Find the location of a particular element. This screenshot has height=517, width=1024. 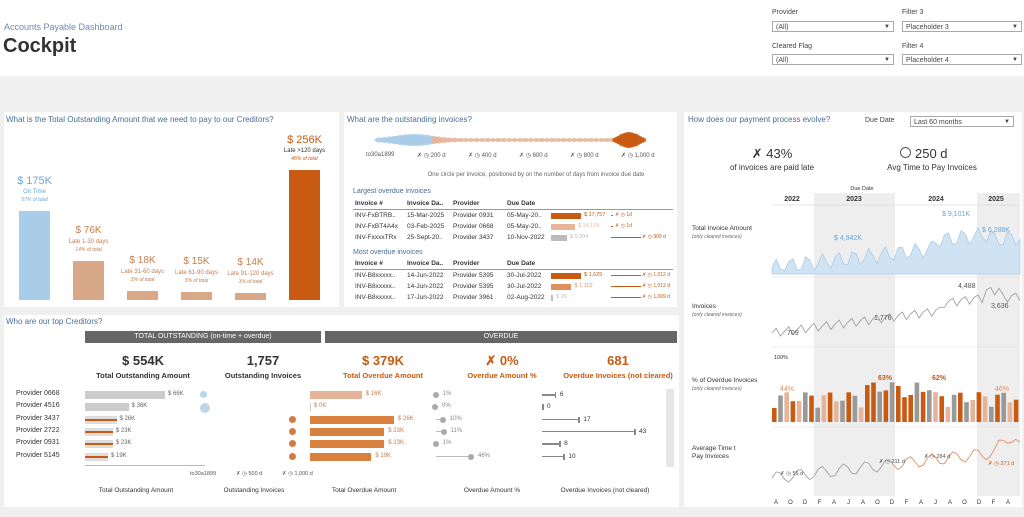

table-cell-invoice: INV-FxxxxTRx is located at coordinates (376, 237).